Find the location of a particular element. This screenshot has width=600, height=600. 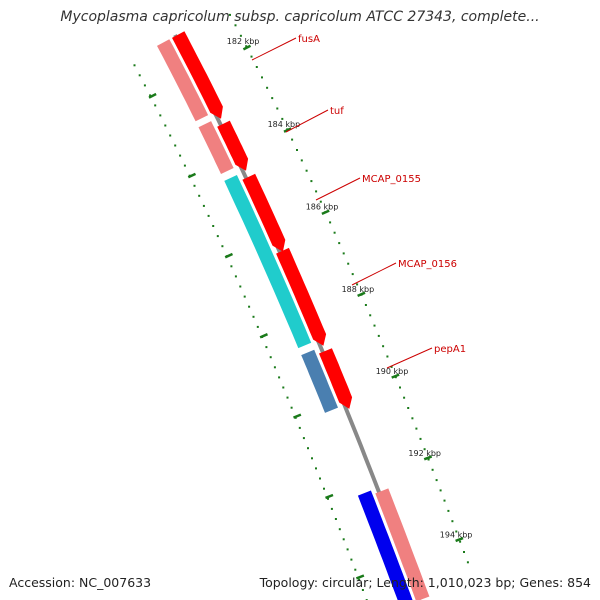

ruler-tick-label: 194 kbp is located at coordinates (456, 535).